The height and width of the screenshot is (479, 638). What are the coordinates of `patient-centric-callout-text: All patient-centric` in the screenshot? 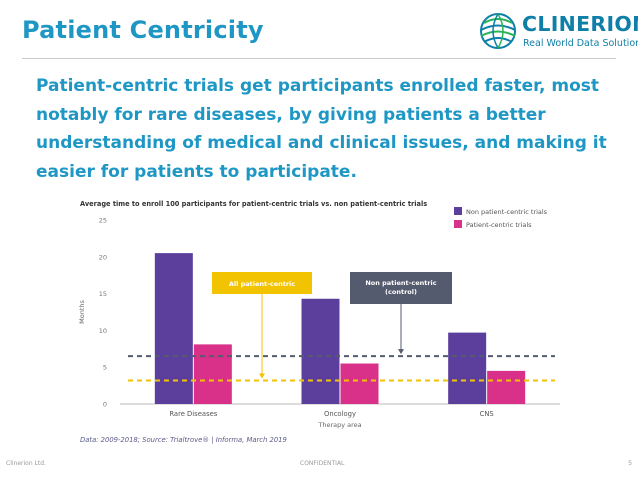 It's located at (262, 284).